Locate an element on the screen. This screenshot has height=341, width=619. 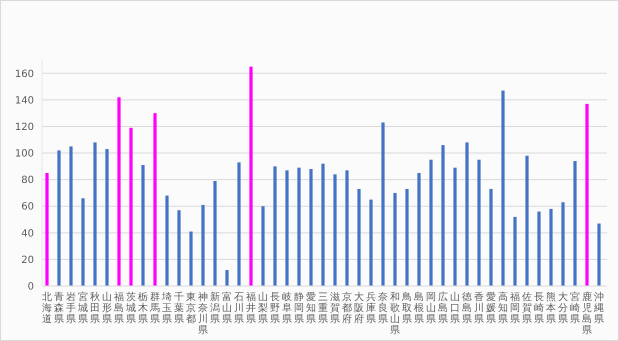
x-tick-label: 京都府 is located at coordinates (347, 308).